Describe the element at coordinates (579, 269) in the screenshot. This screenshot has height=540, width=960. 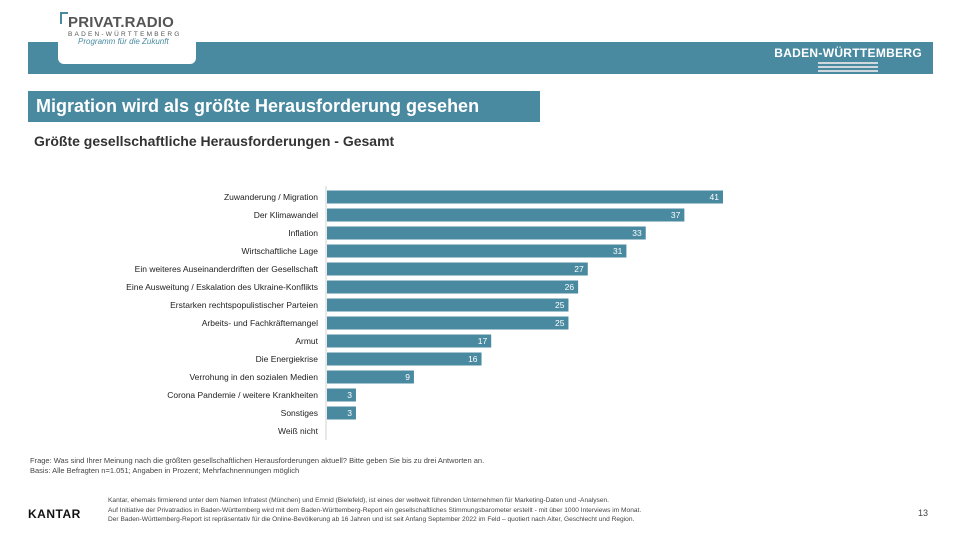
I see `data-label: 27` at that location.